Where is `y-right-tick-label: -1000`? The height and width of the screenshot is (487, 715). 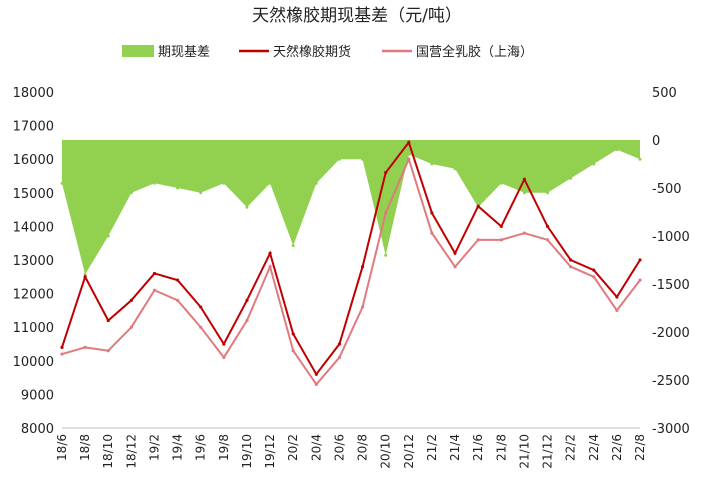
y-right-tick-label: -1000 is located at coordinates (671, 237).